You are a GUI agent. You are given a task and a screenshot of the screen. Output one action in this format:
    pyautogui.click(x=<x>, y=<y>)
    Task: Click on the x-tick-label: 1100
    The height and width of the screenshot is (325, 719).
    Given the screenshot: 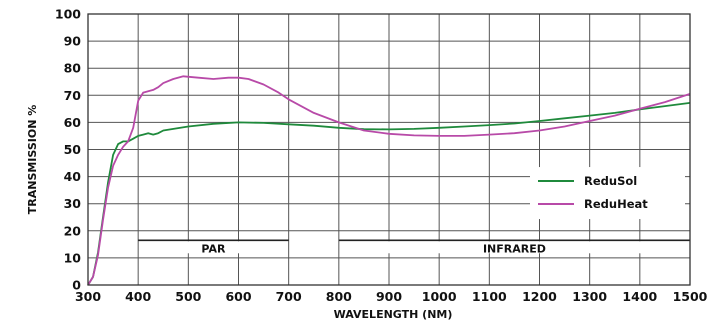 What is the action you would take?
    pyautogui.click(x=489, y=296)
    